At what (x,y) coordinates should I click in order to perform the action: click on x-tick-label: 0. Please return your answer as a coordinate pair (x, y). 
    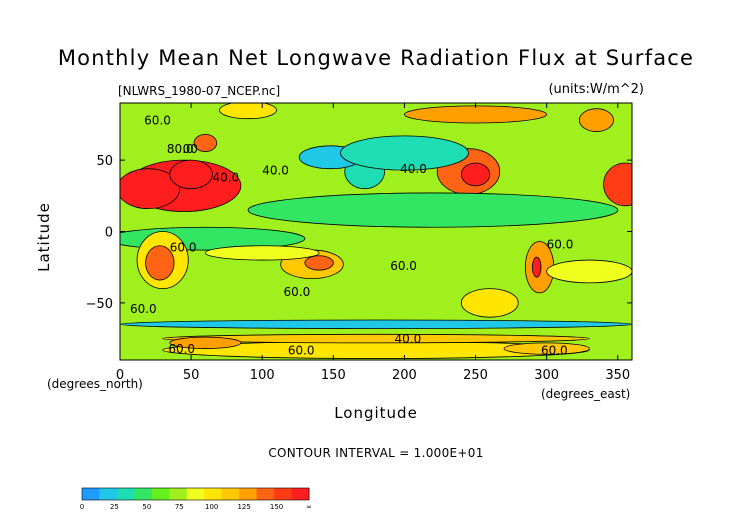
    Looking at the image, I should click on (120, 375).